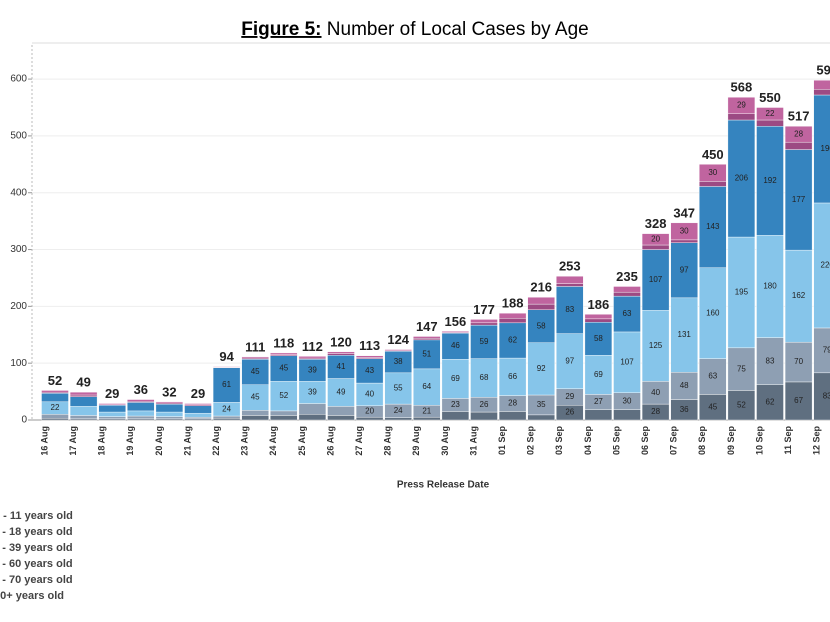 The width and height of the screenshot is (830, 622). What do you see at coordinates (302, 441) in the screenshot?
I see `x-tick-label: 25 Aug` at bounding box center [302, 441].